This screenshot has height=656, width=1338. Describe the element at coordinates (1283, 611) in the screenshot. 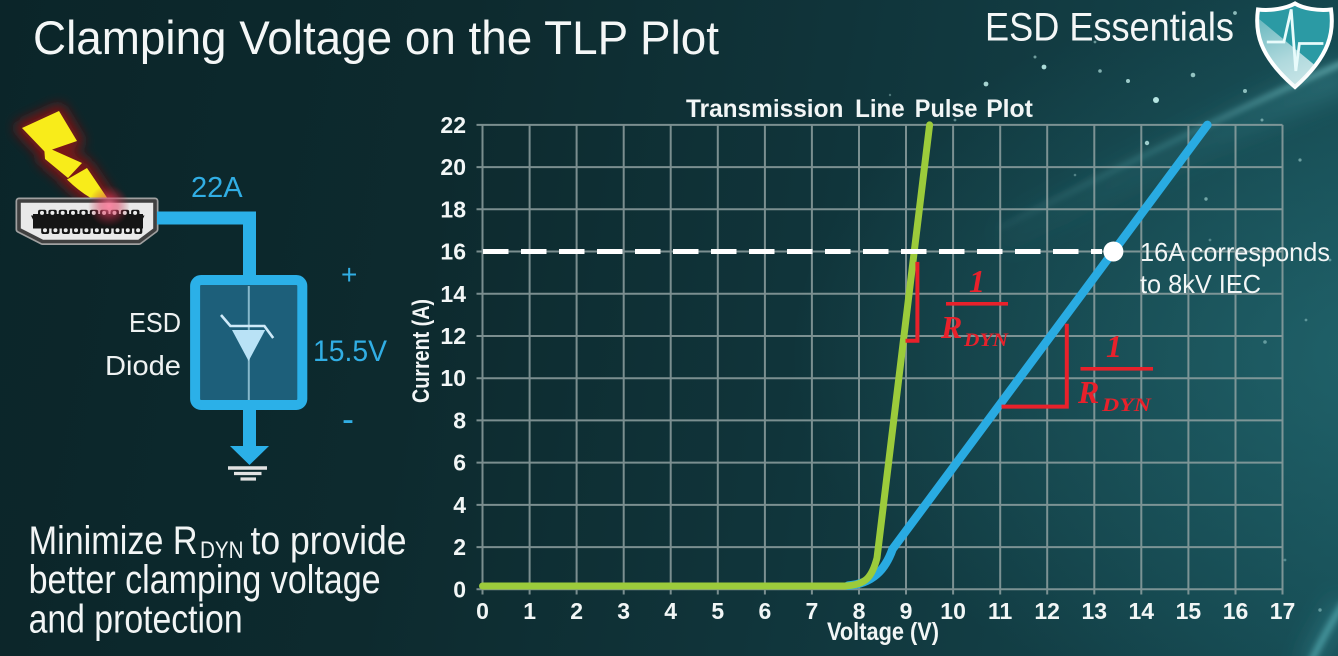

I see `svg-text: 17` at that location.